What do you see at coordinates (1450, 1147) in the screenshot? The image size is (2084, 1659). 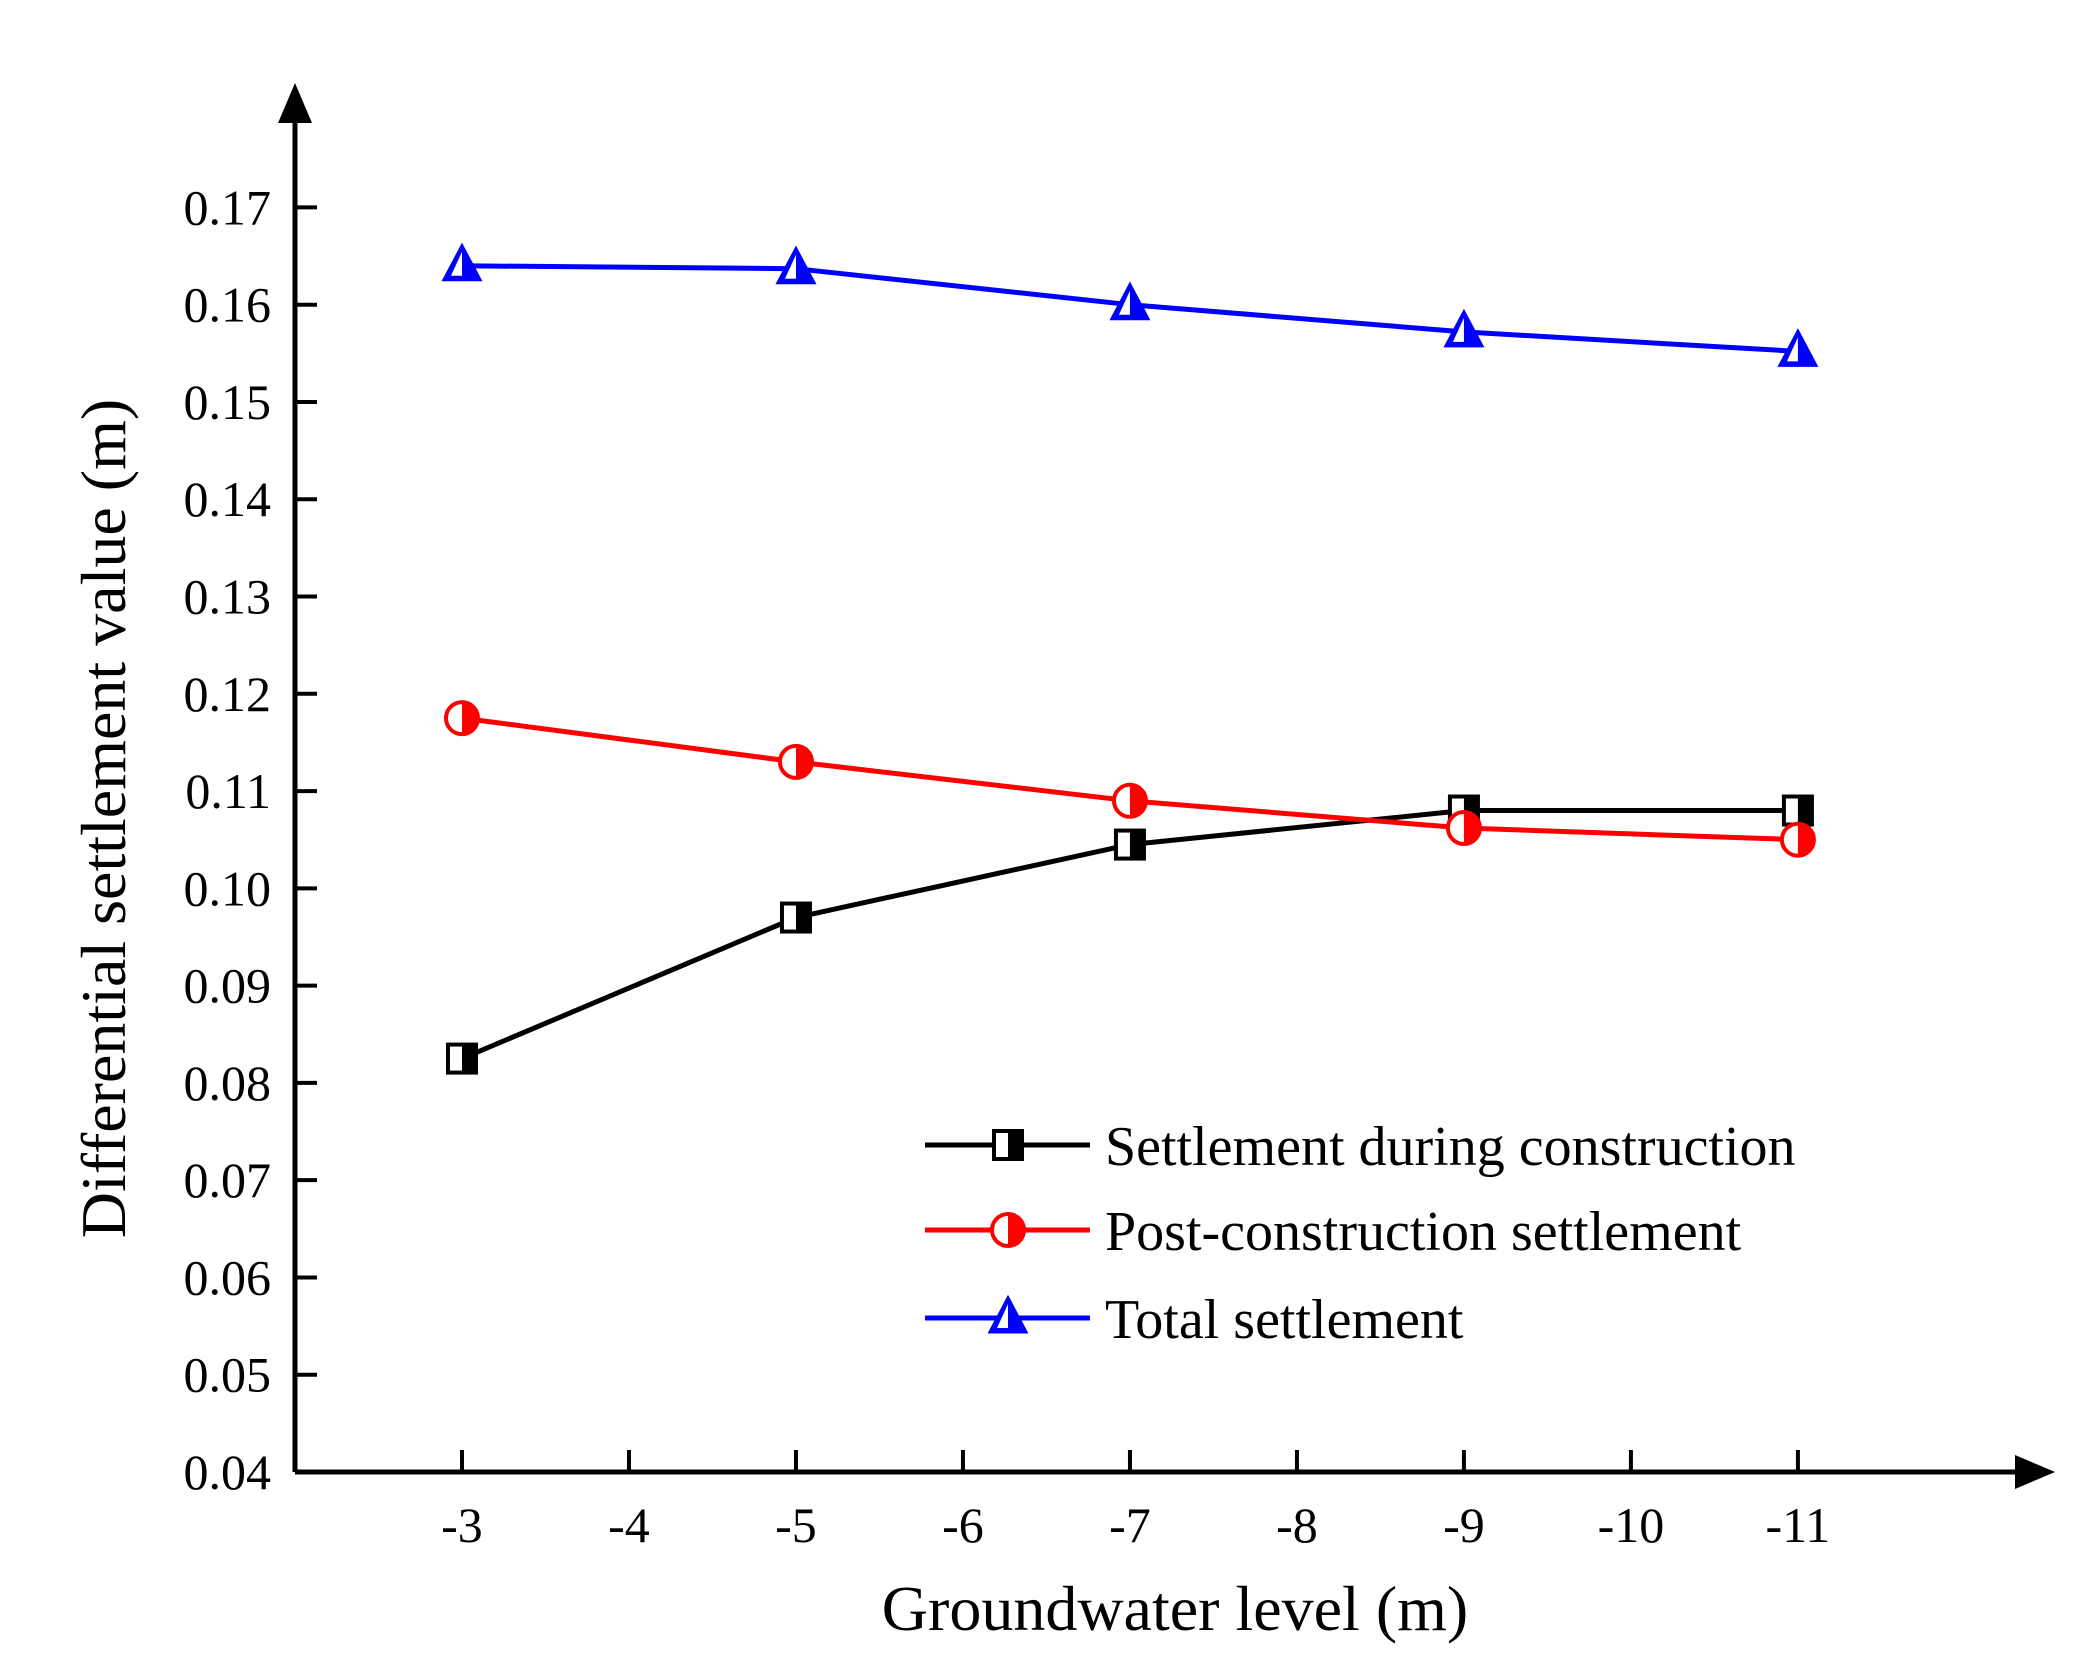 I see `legend-label: Settlement during construction` at bounding box center [1450, 1147].